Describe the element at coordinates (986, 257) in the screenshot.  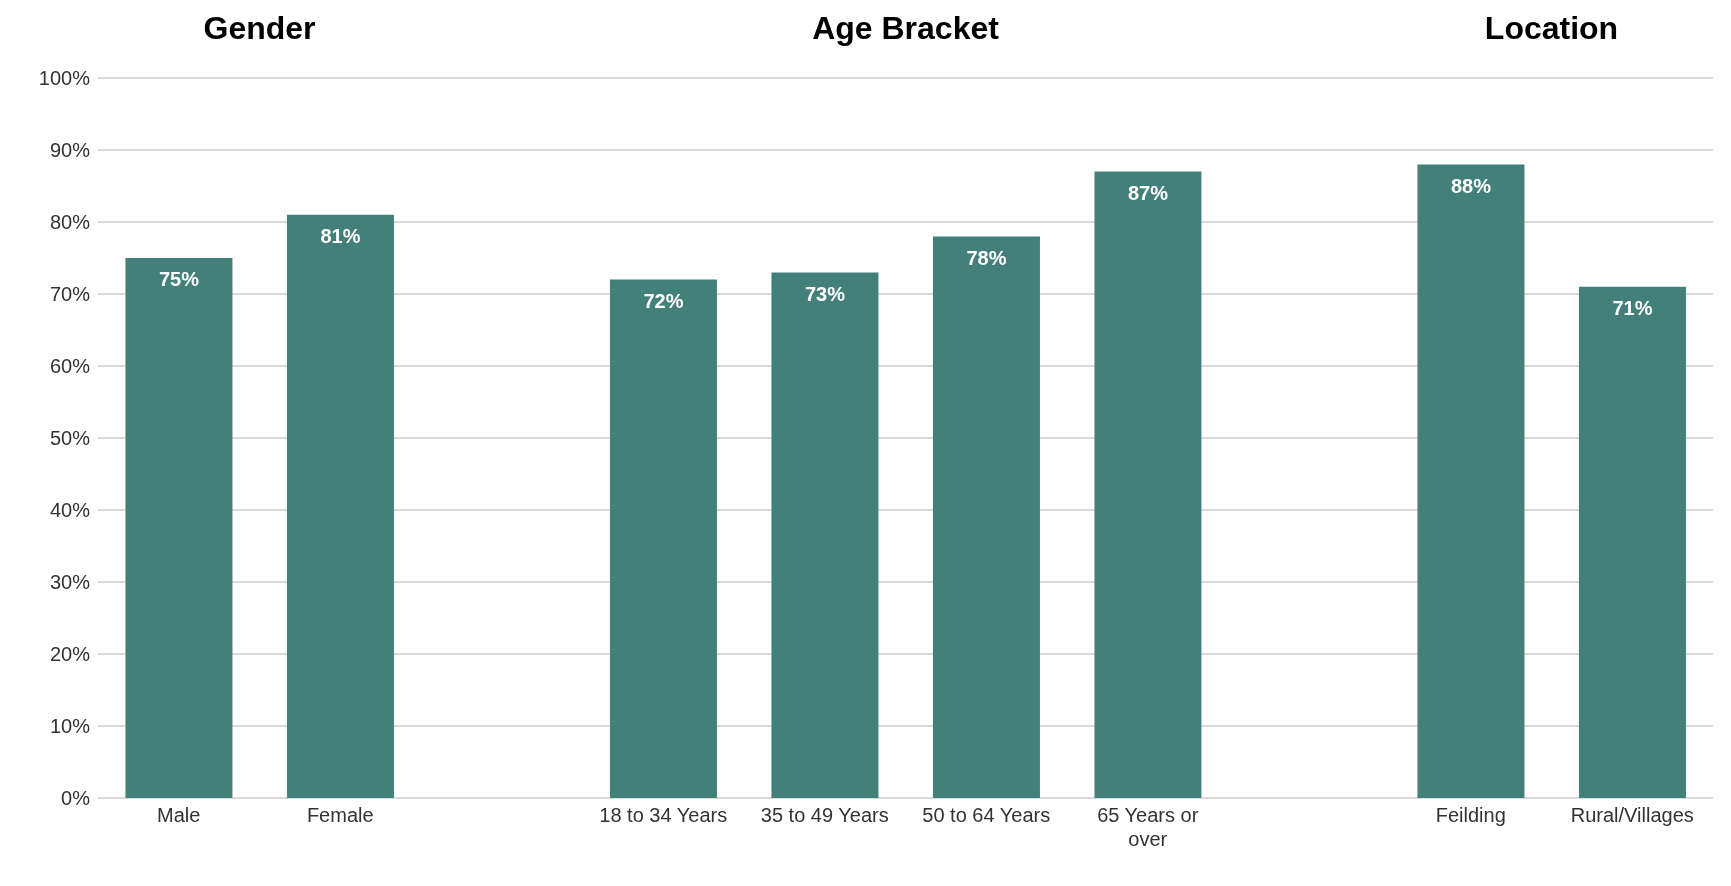
I see `data-label: 78%` at that location.